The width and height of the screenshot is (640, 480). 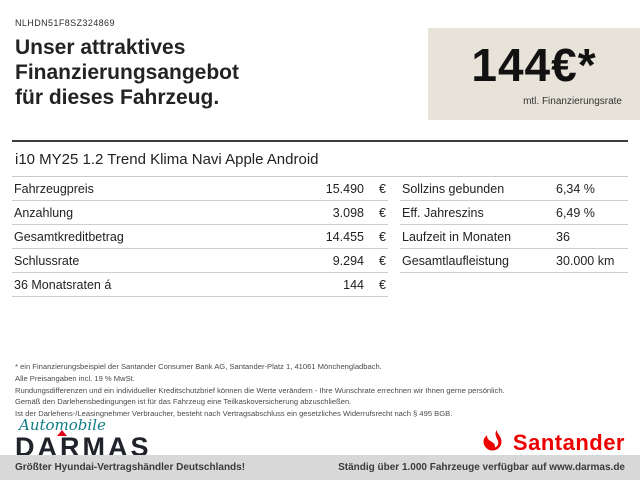 I want to click on row-label: Gesamtkreditbetrag, so click(x=69, y=236).